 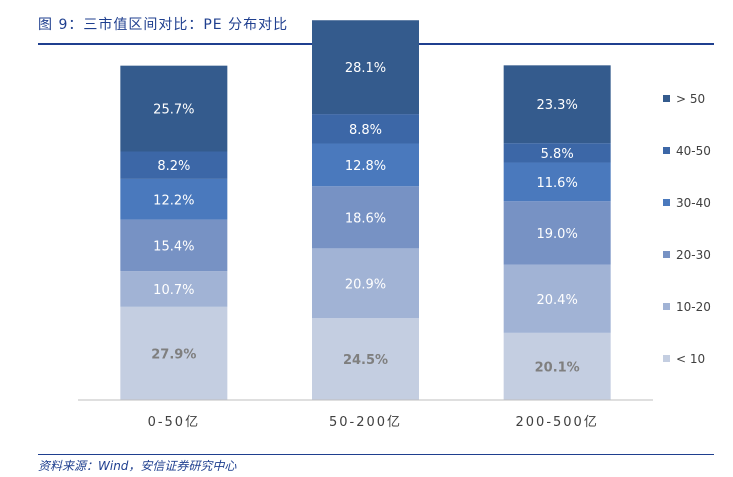 I want to click on data-label-0-1: 10.7%, so click(x=173, y=290).